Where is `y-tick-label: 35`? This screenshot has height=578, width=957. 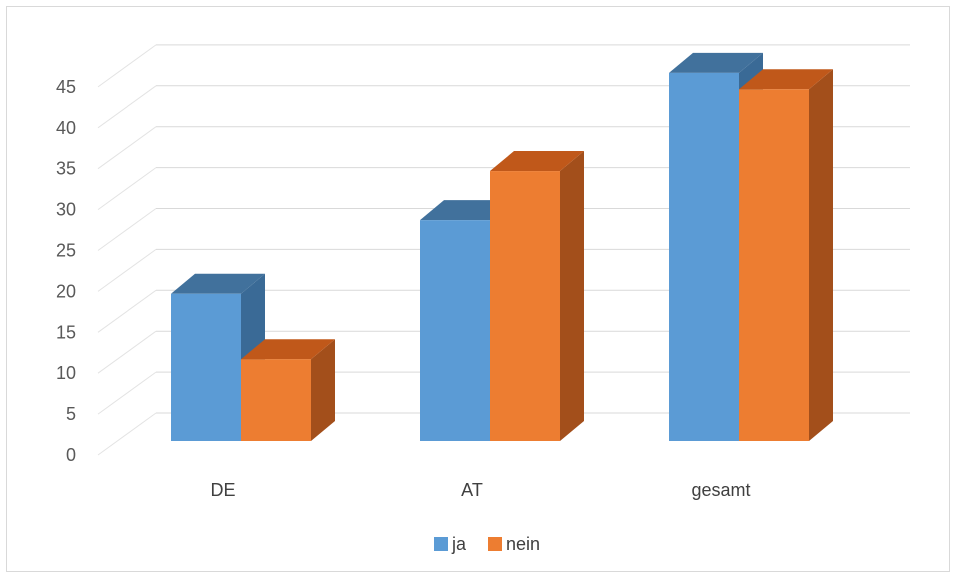
y-tick-label: 35 is located at coordinates (66, 169).